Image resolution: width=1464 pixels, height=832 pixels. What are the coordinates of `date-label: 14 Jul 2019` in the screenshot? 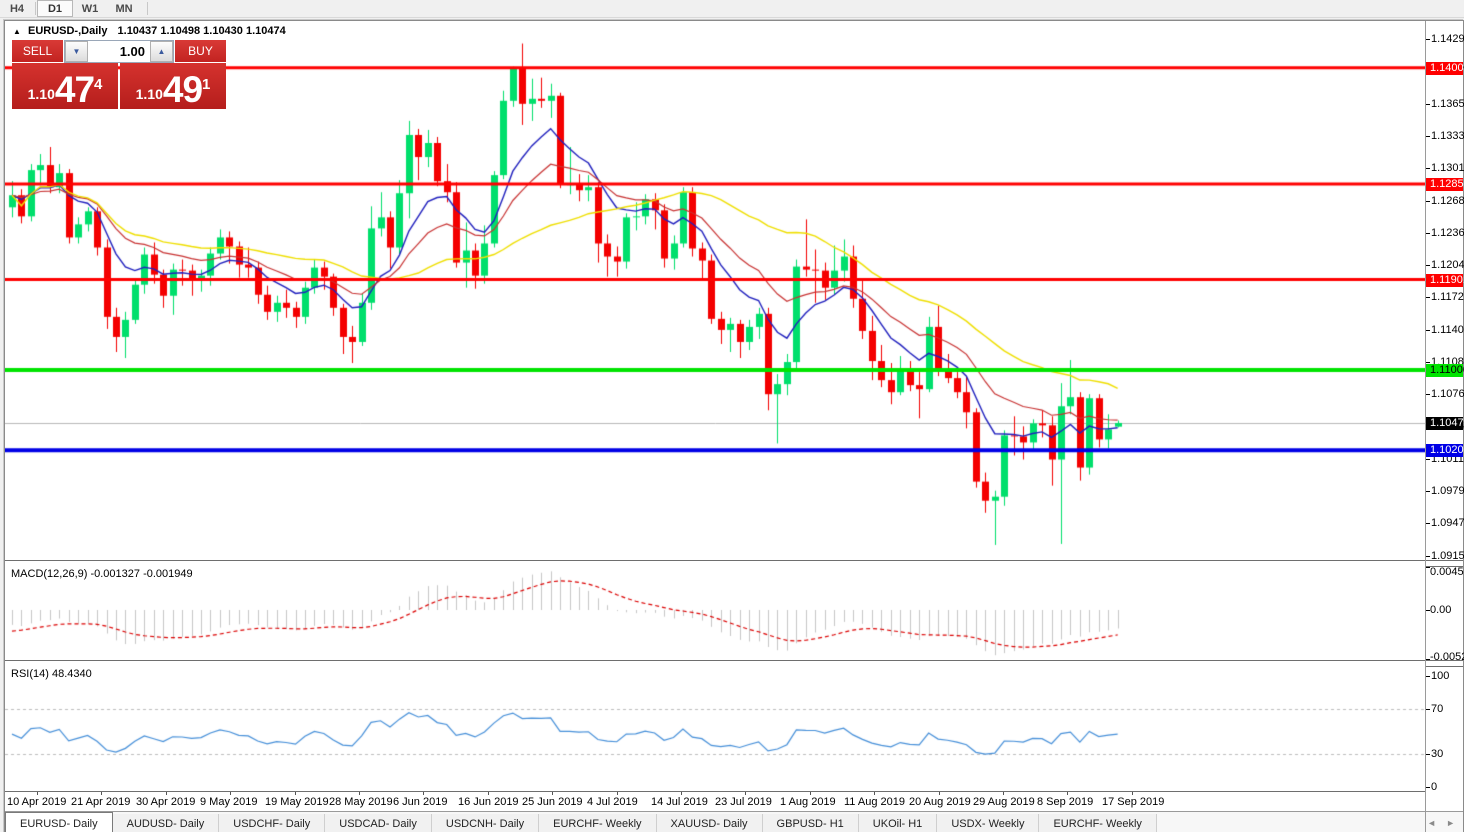 It's located at (679, 802).